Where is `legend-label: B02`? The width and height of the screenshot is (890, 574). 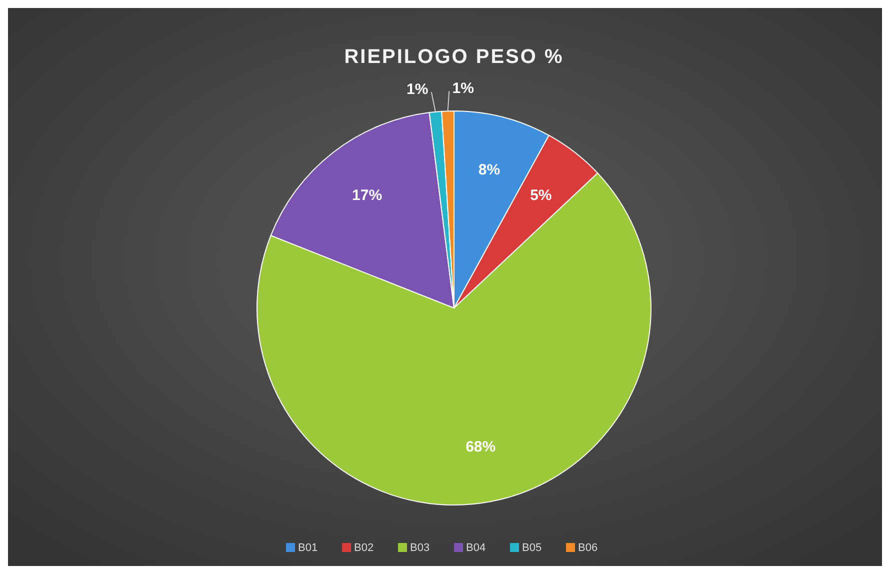 legend-label: B02 is located at coordinates (364, 548).